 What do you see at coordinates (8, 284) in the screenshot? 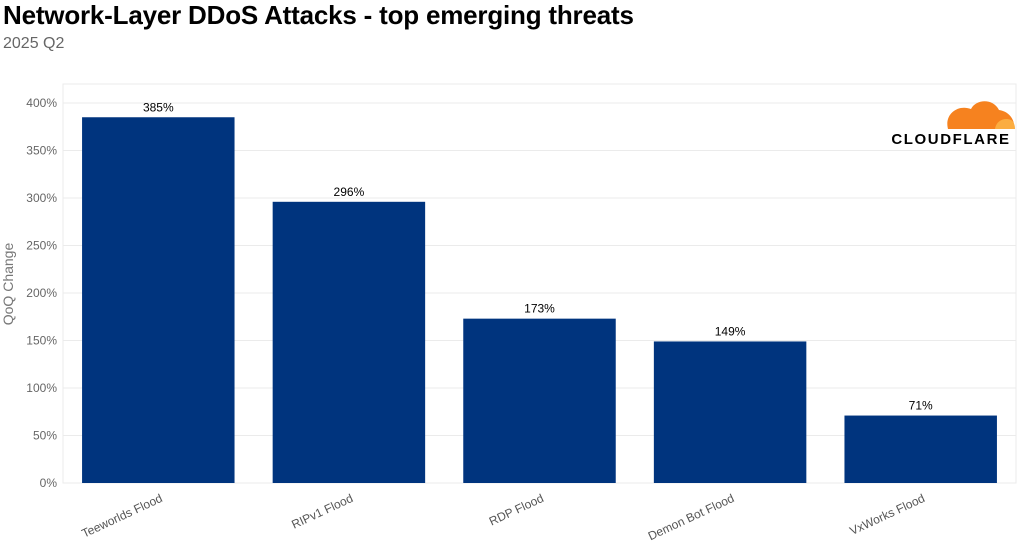
I see `y-axis-title: QoQ Change` at bounding box center [8, 284].